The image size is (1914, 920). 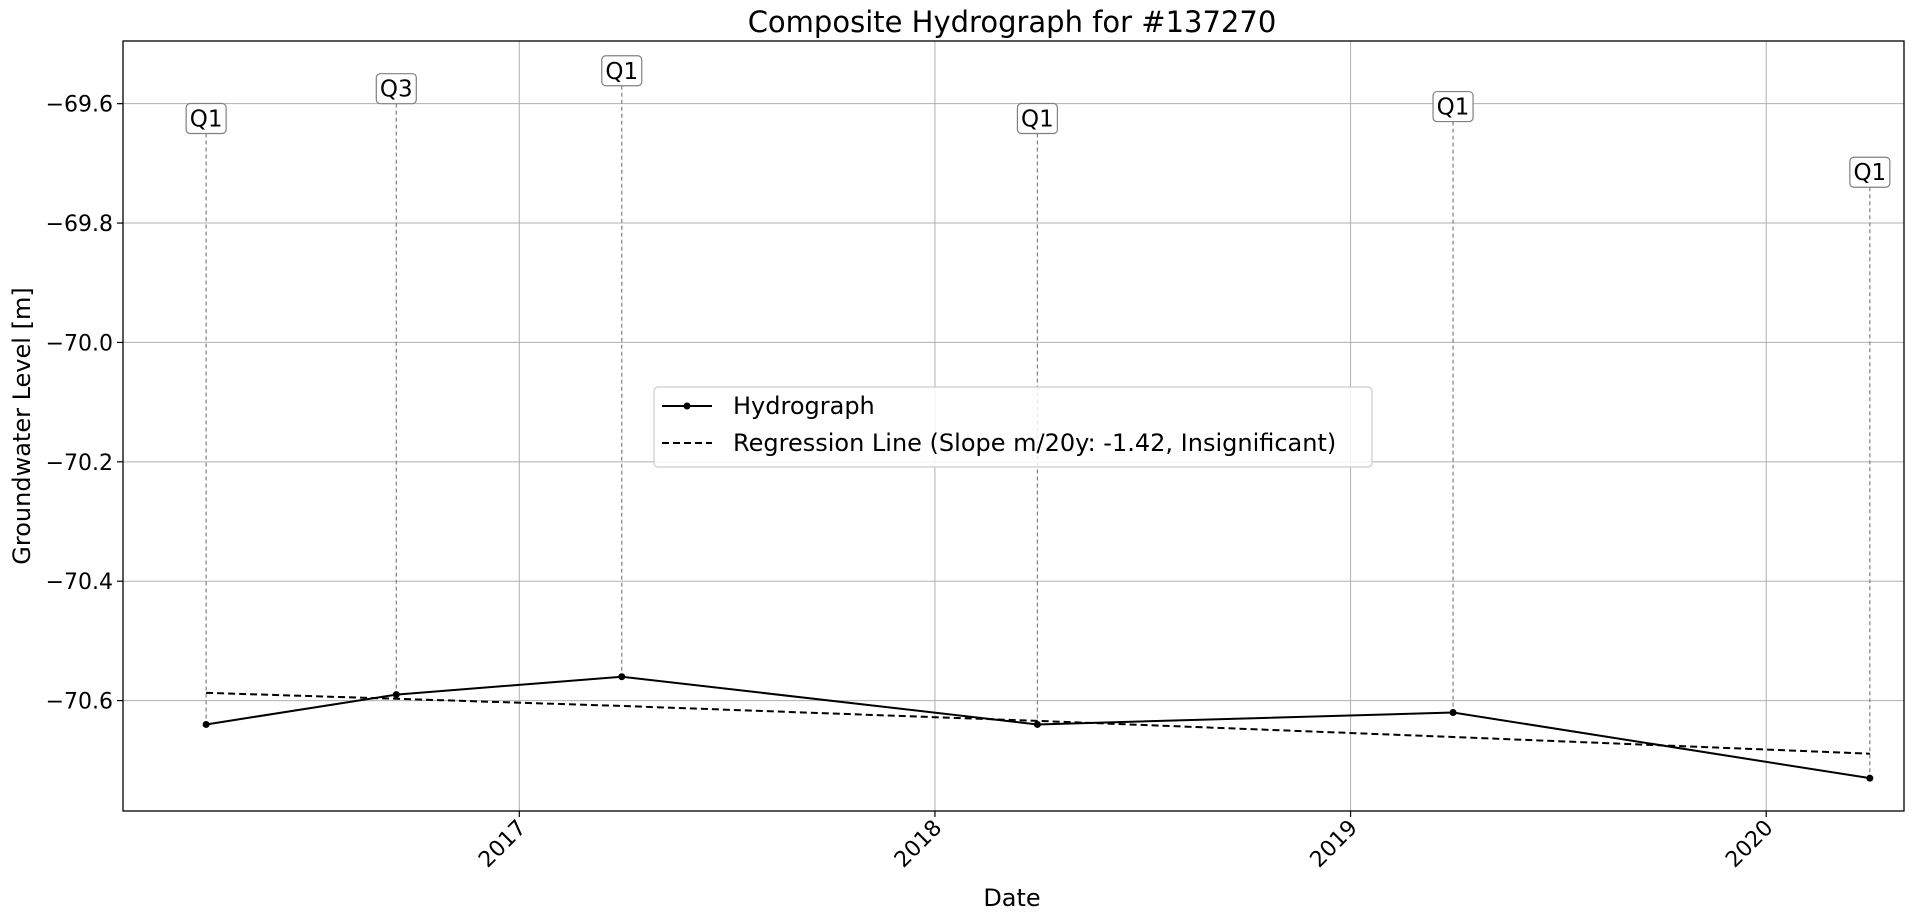 I want to click on legend-hydrograph-label: Hydrograph, so click(x=804, y=406).